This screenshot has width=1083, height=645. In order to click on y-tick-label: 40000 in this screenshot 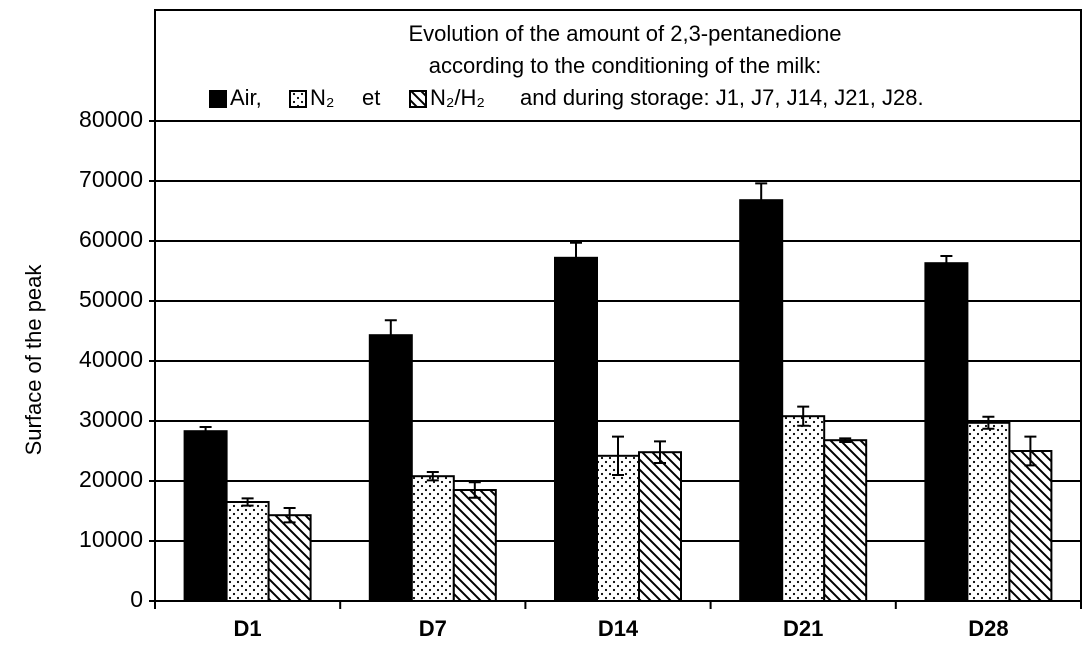, I will do `click(111, 359)`.